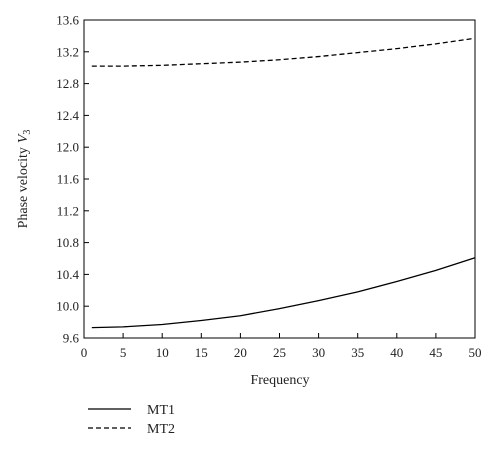  I want to click on x-tick-label: 15, so click(201, 352).